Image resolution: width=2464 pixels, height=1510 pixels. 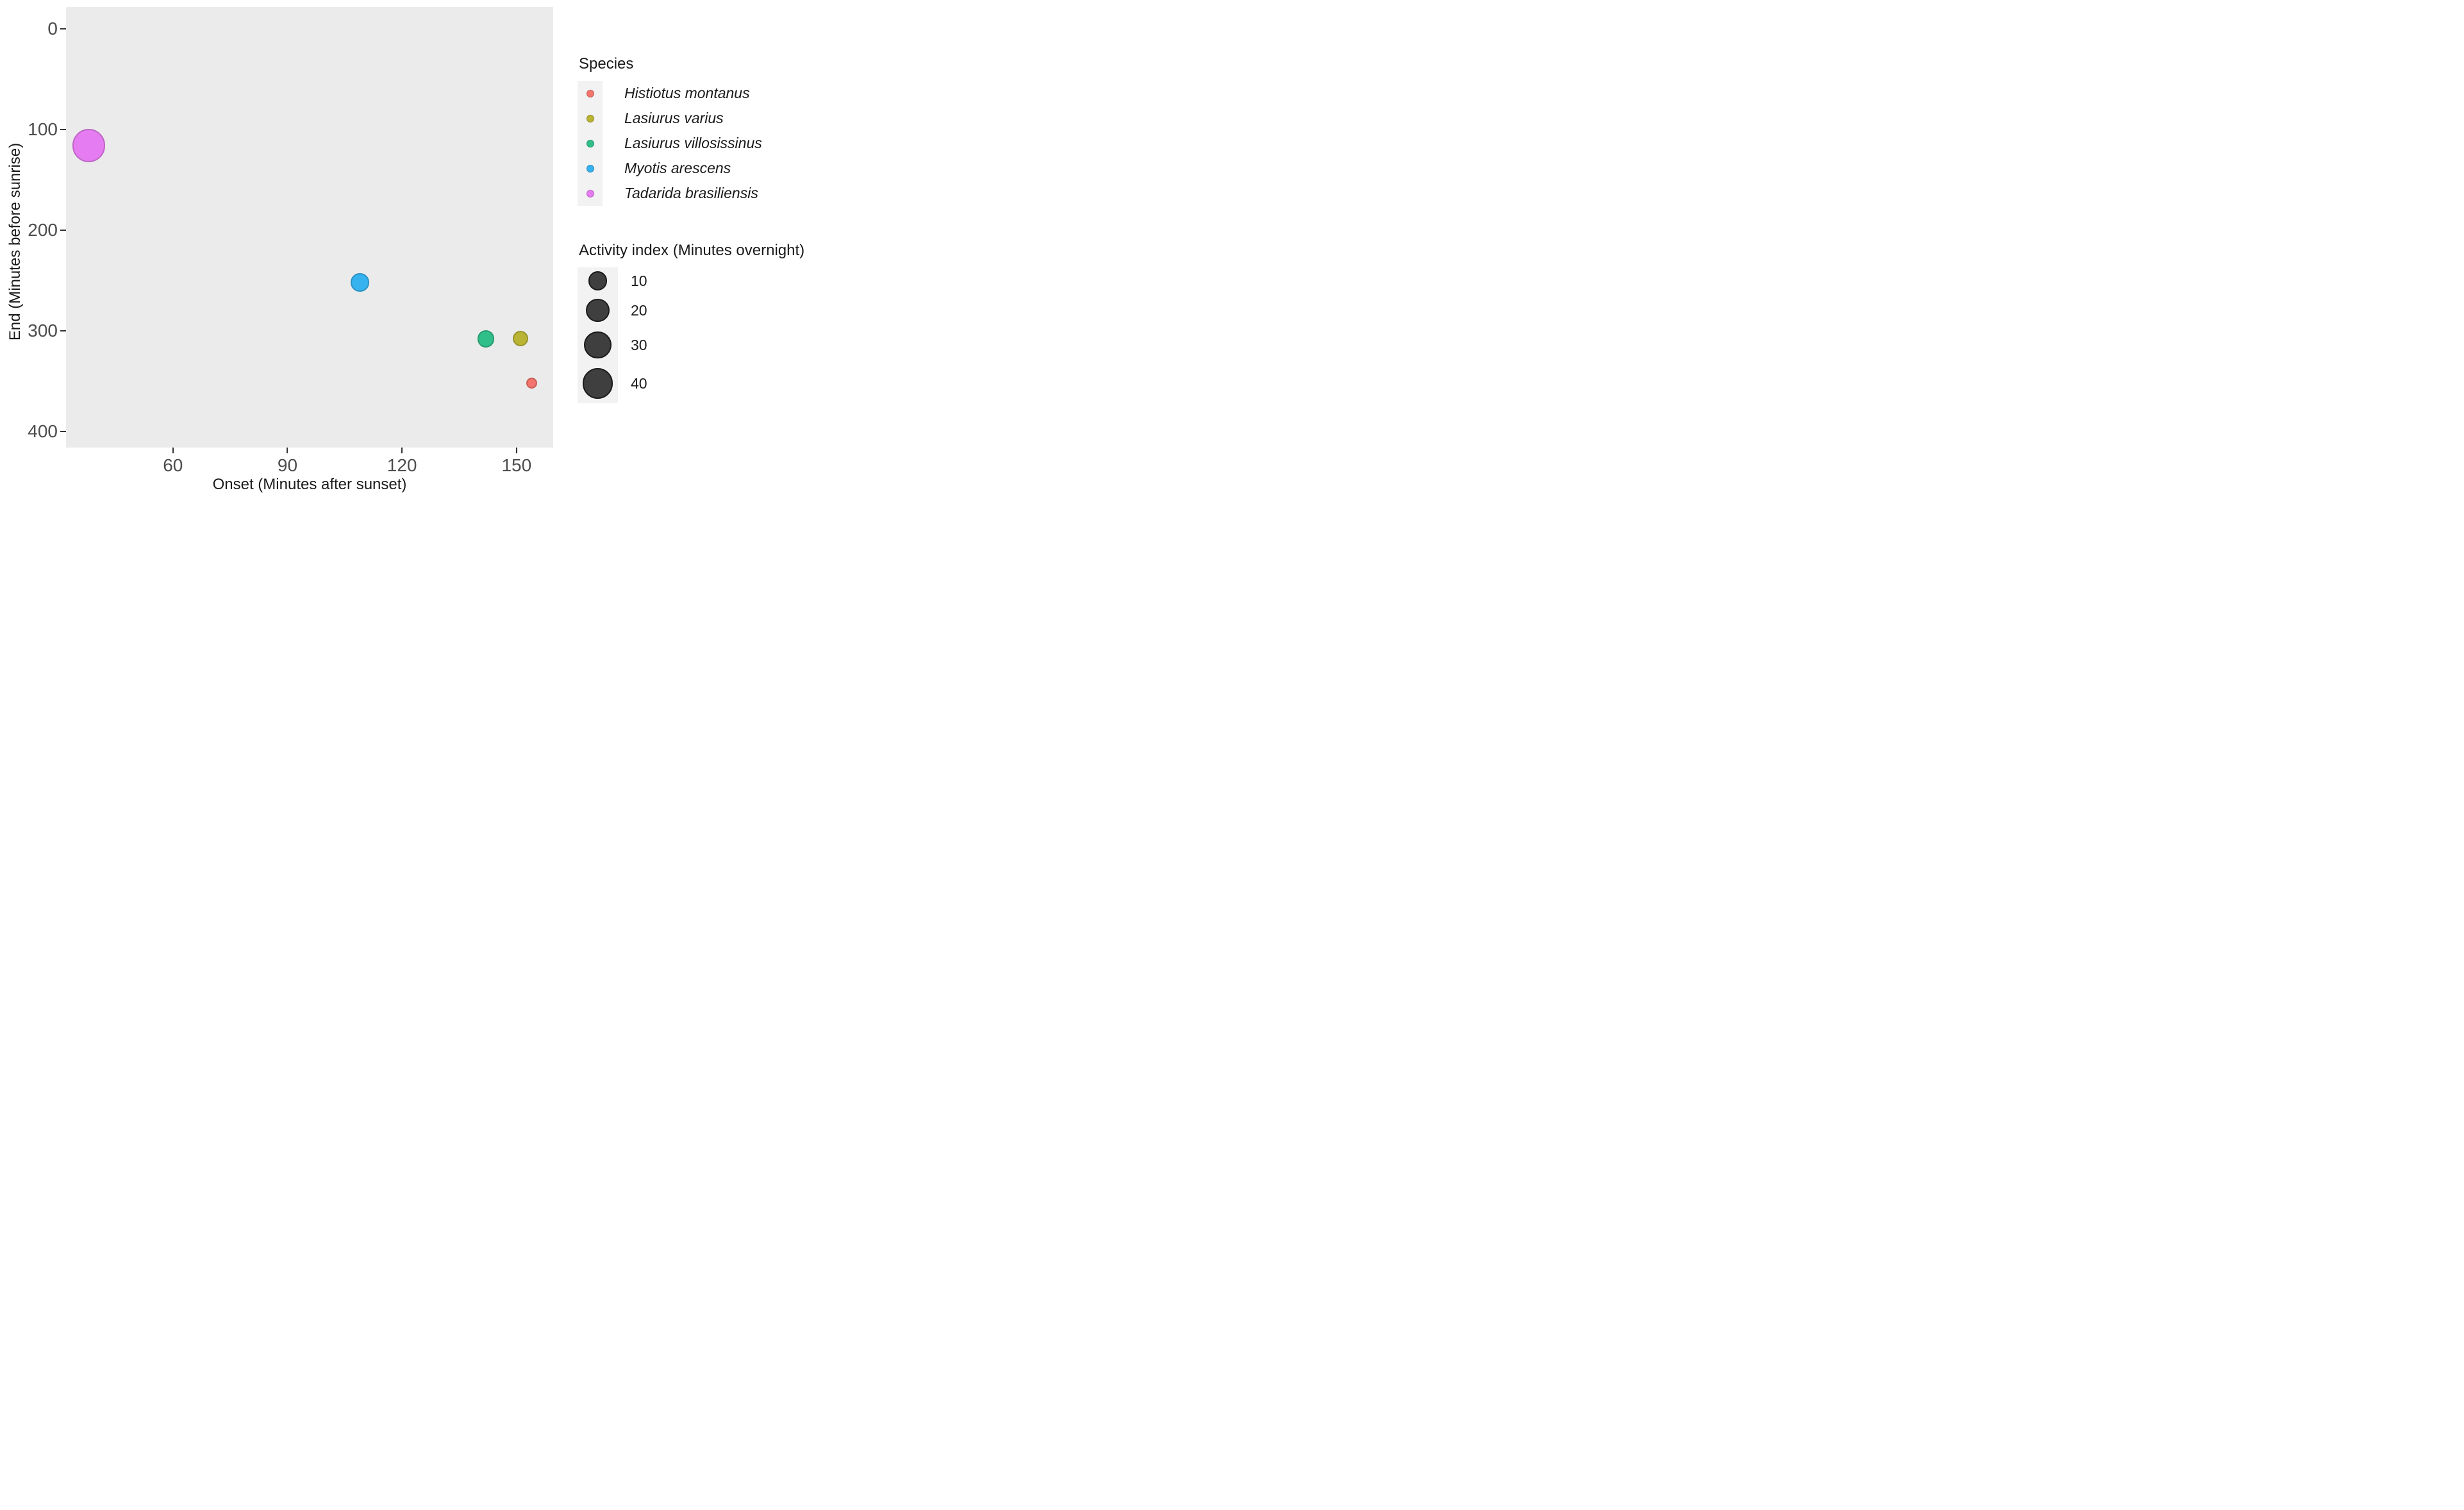 I want to click on size-legend-rows: 10 20 30 40, so click(x=691, y=335).